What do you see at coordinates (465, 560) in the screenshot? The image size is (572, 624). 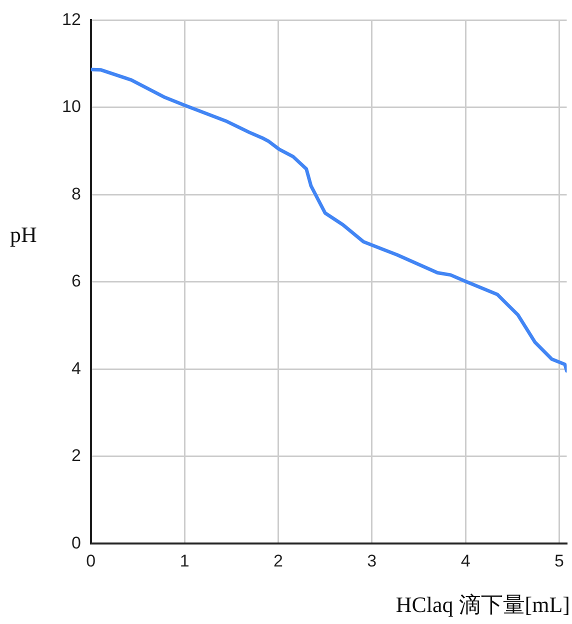 I see `x-tick-label: 4` at bounding box center [465, 560].